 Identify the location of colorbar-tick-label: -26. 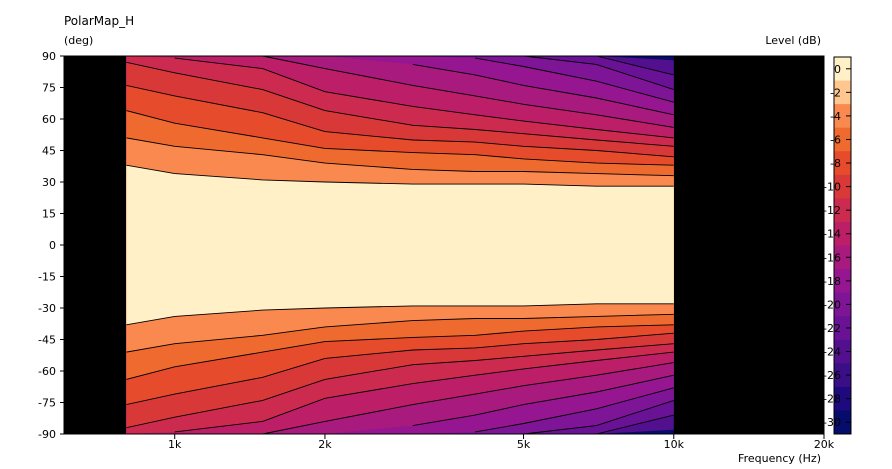
(832, 375).